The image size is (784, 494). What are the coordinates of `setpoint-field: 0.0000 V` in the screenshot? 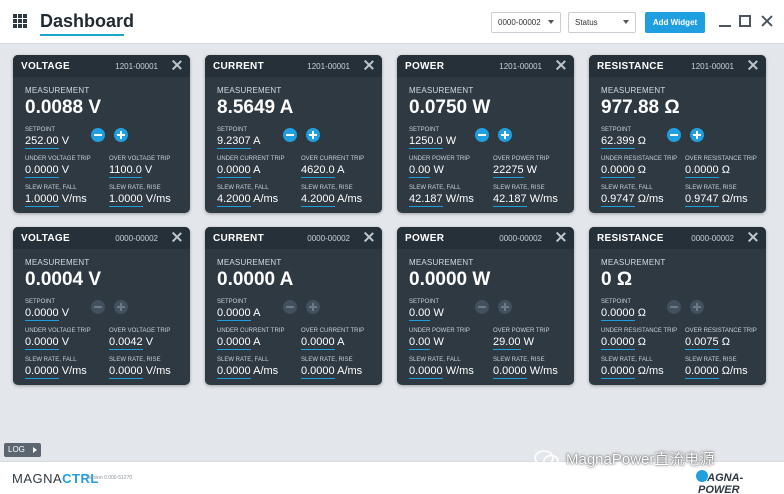 It's located at (47, 314).